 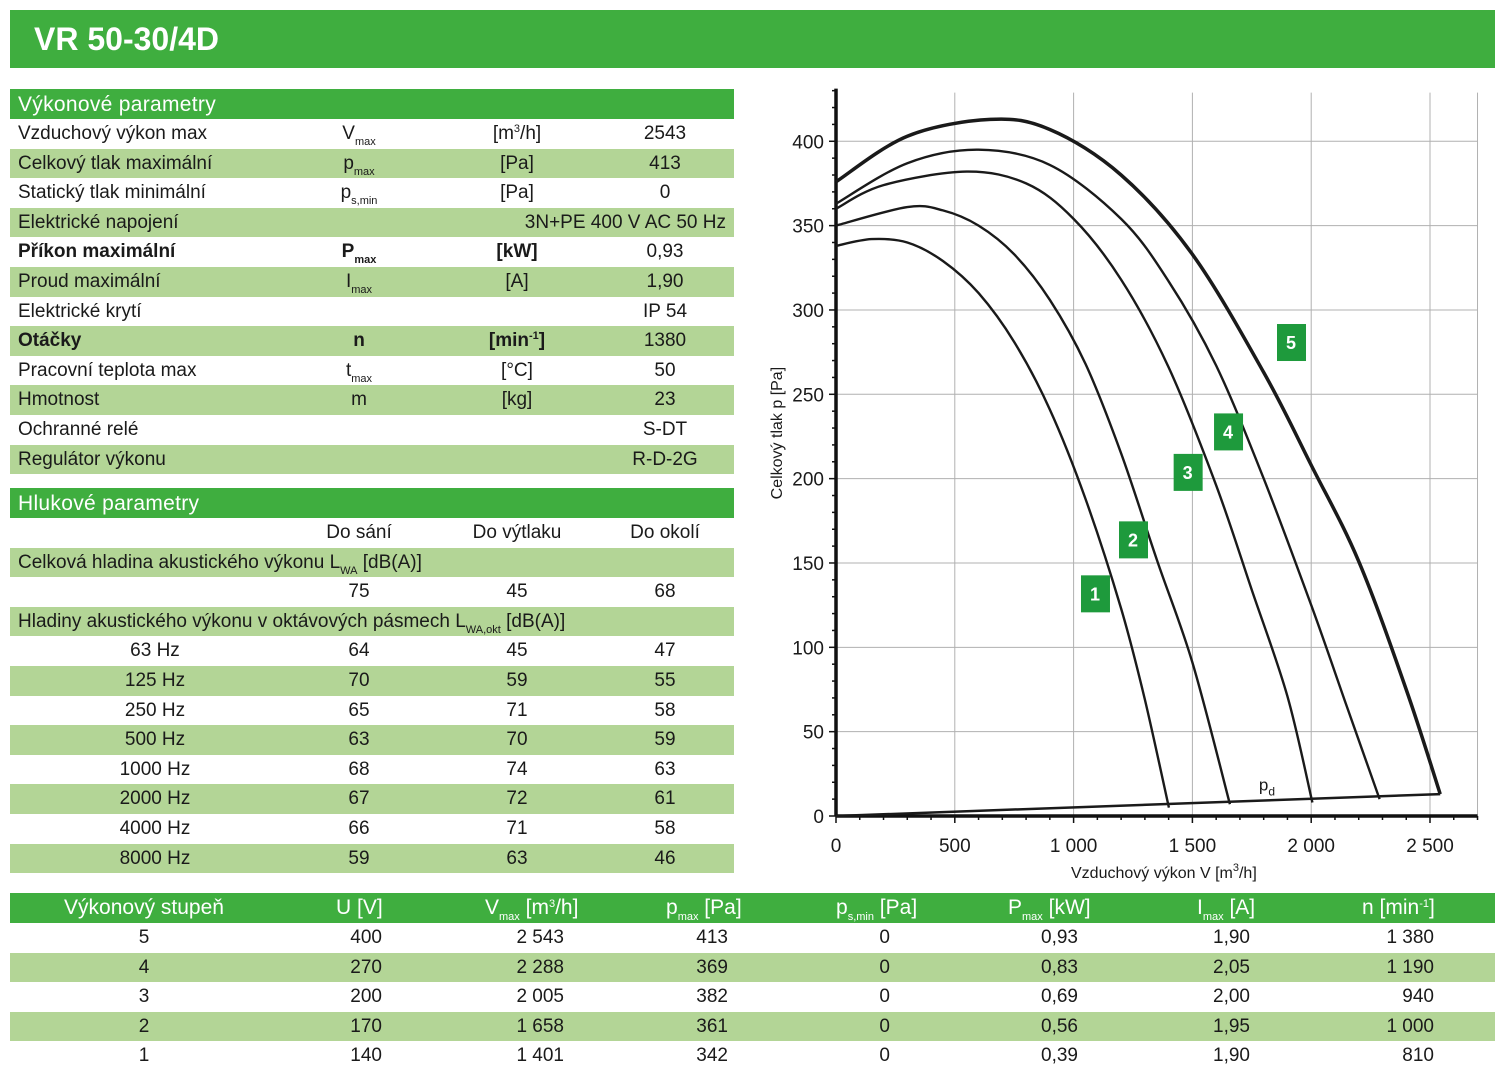 I want to click on steps-cell: 170, so click(x=366, y=1026).